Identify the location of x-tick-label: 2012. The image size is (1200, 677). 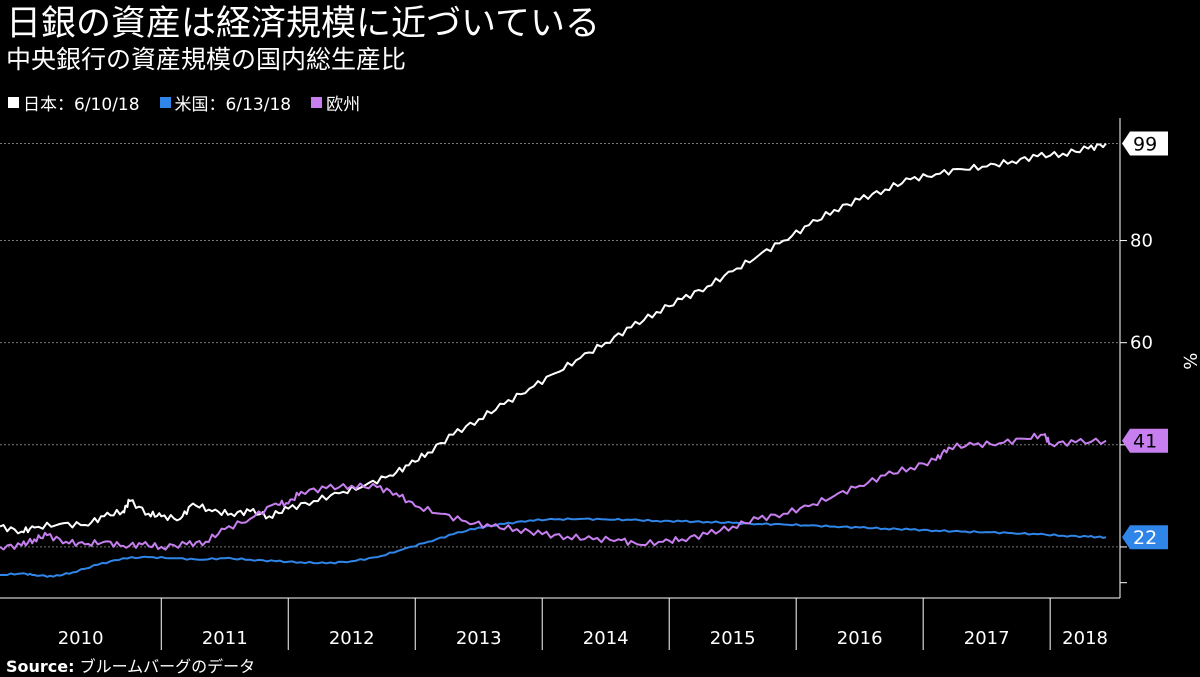
(352, 638).